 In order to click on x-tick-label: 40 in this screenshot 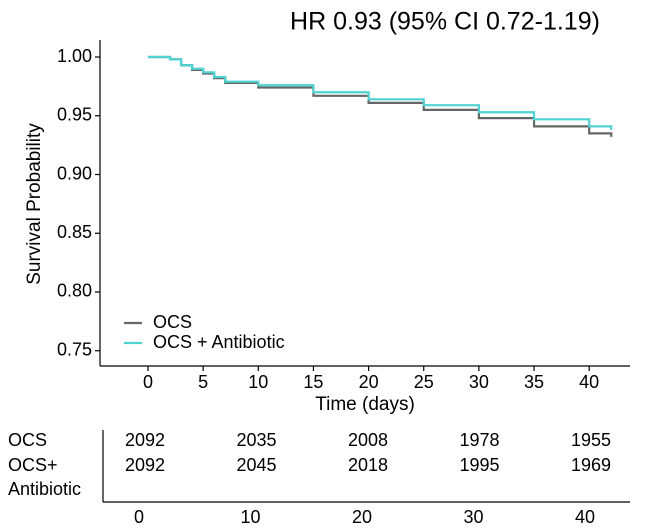, I will do `click(589, 382)`.